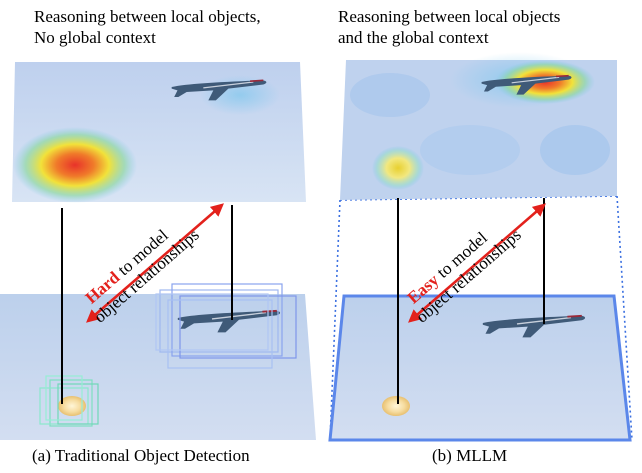 This screenshot has height=473, width=642. What do you see at coordinates (147, 16) in the screenshot?
I see `panel-a-header-line1: Reasoning between local objects,` at bounding box center [147, 16].